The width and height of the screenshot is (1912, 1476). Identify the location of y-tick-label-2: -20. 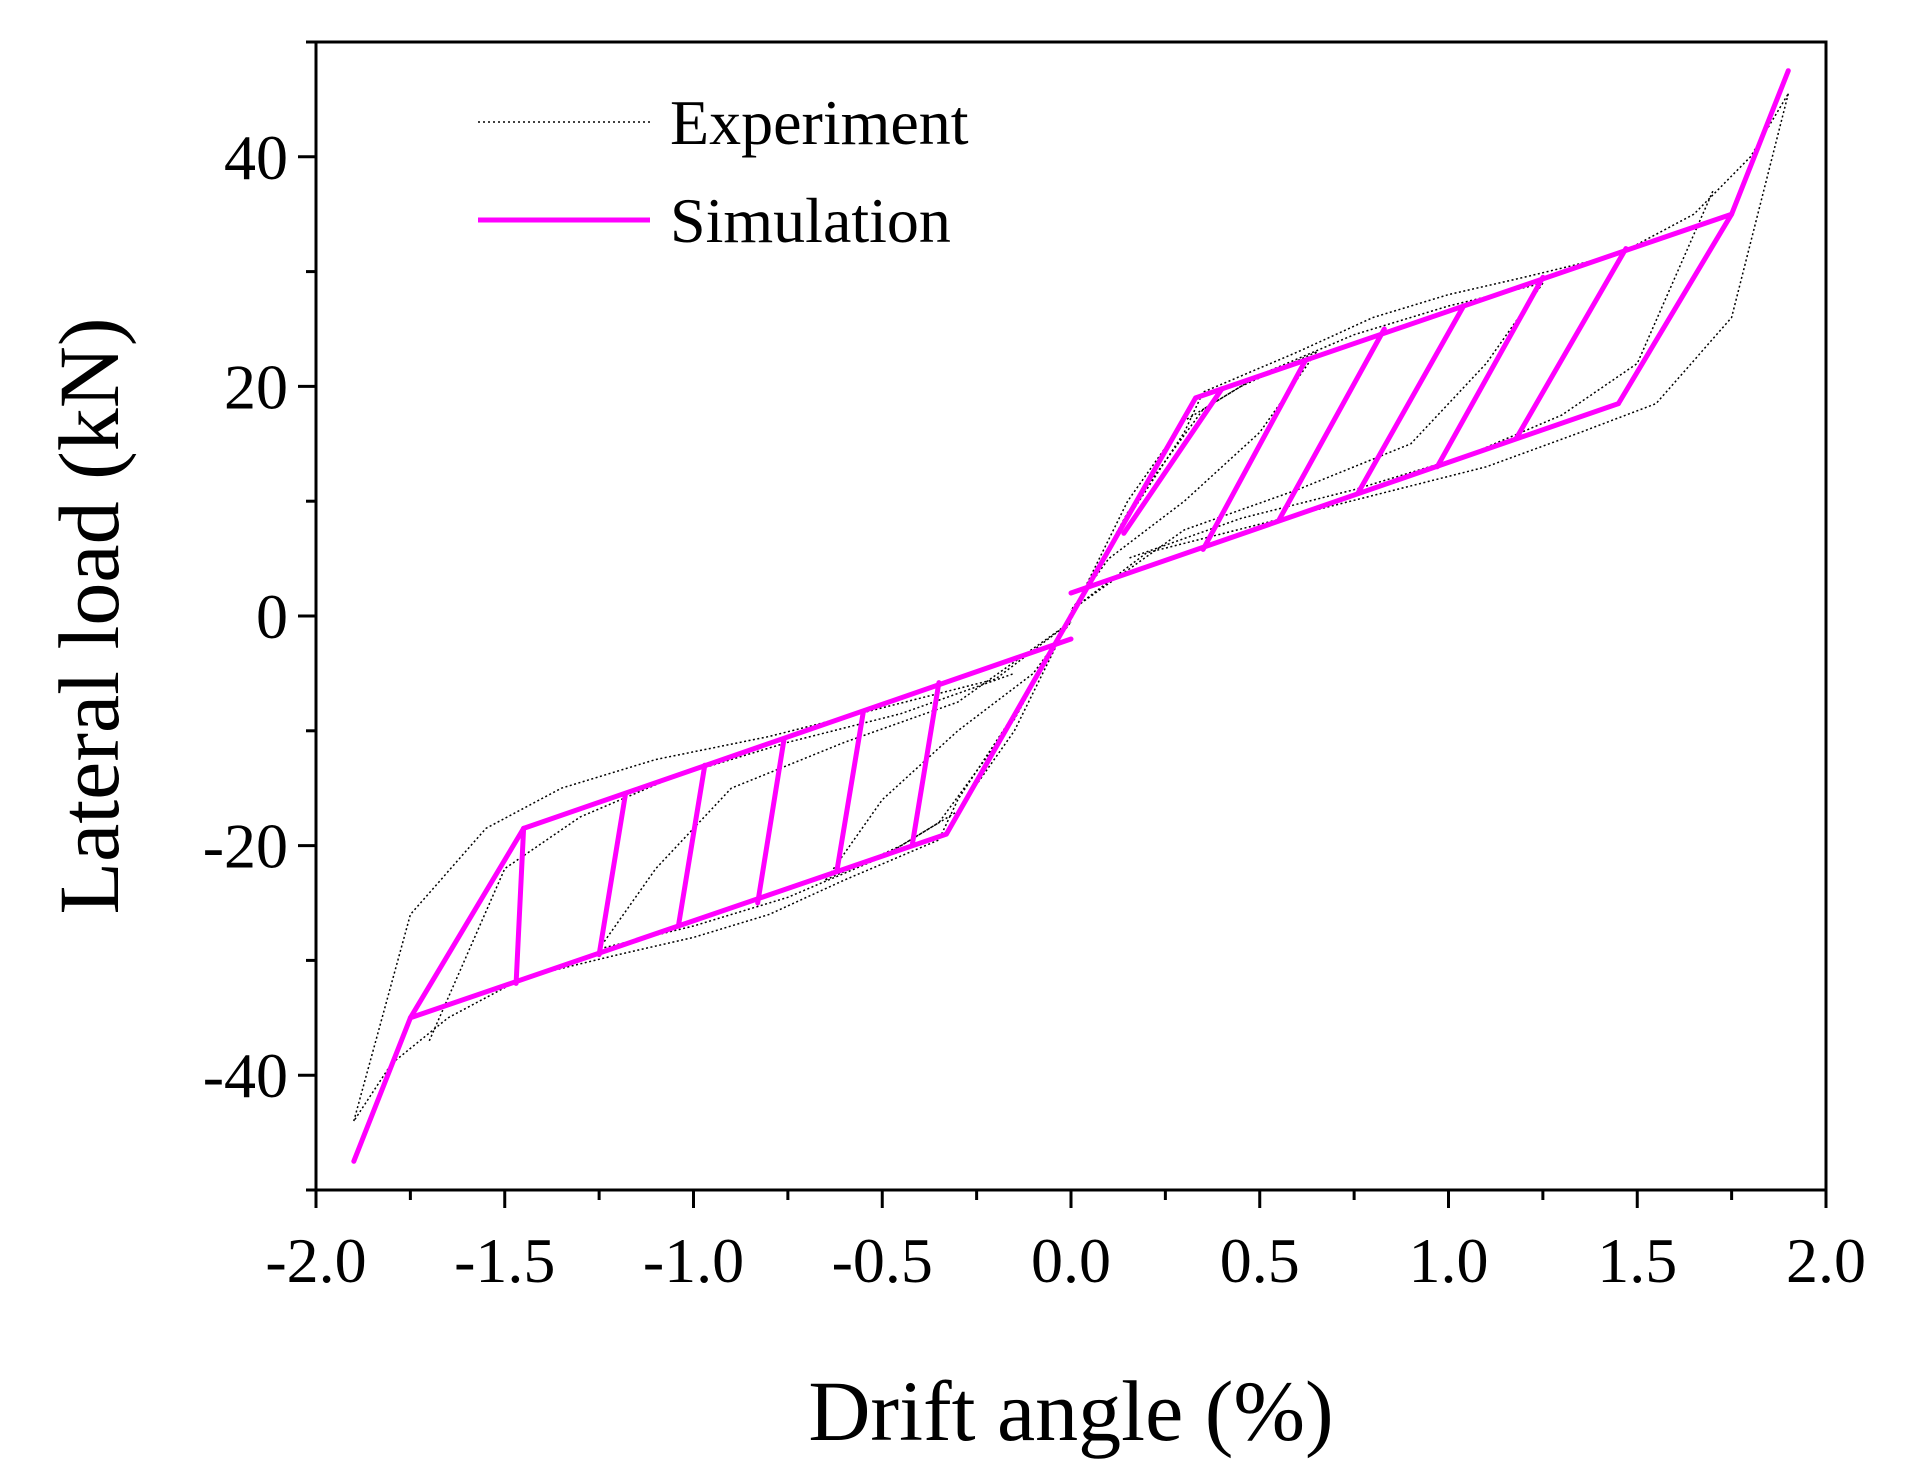
(245, 846).